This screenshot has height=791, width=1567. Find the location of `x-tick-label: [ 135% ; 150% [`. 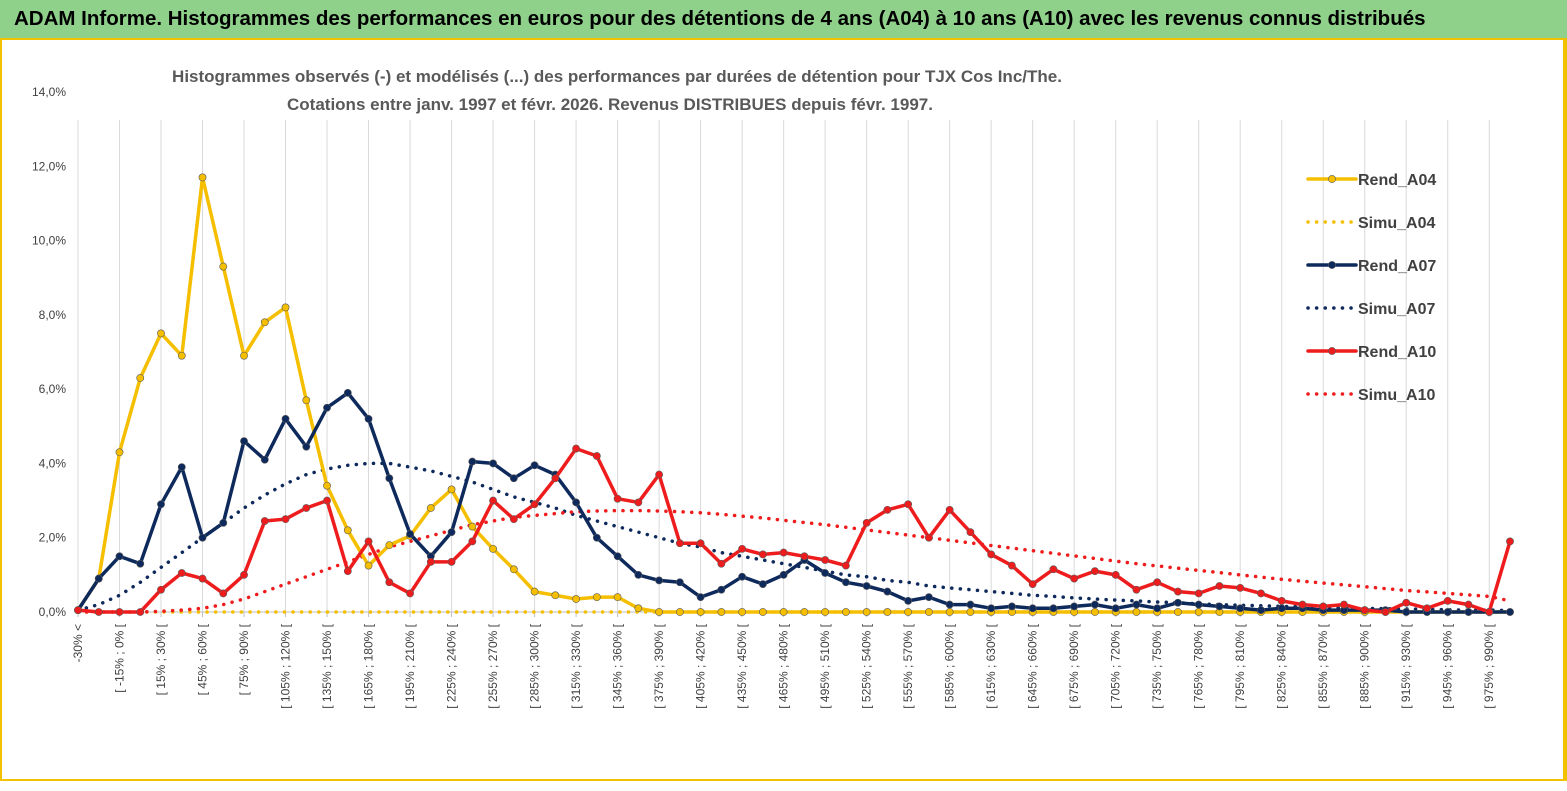

x-tick-label: [ 135% ; 150% [ is located at coordinates (327, 665).